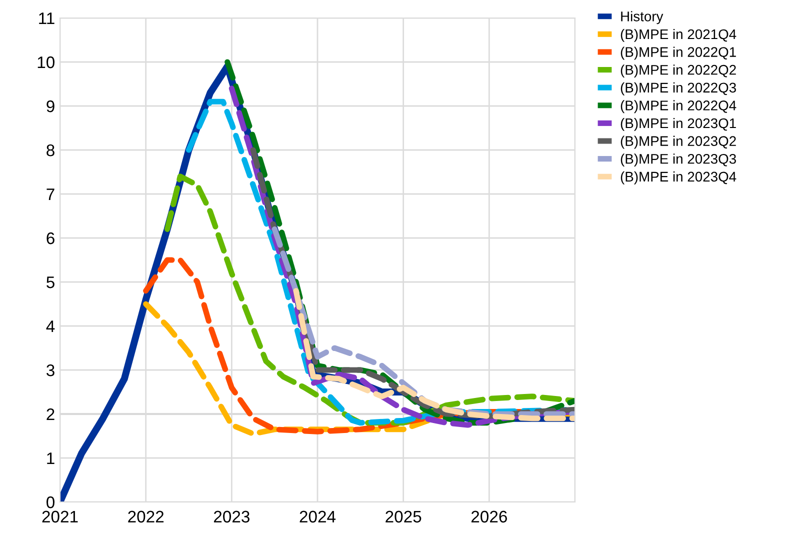  What do you see at coordinates (50, 370) in the screenshot?
I see `y-tick-label: 3` at bounding box center [50, 370].